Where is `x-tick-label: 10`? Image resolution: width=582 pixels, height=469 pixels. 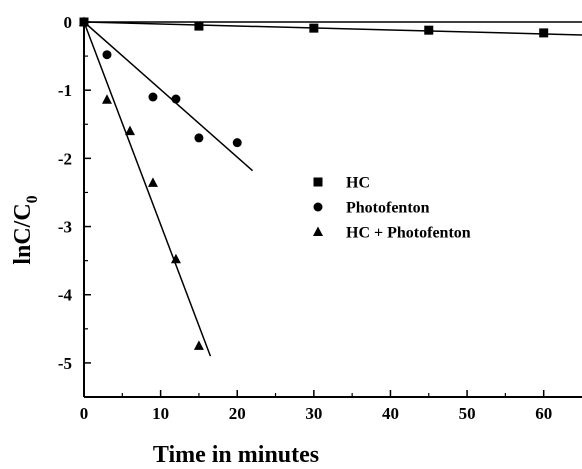
x-tick-label: 10 is located at coordinates (160, 413).